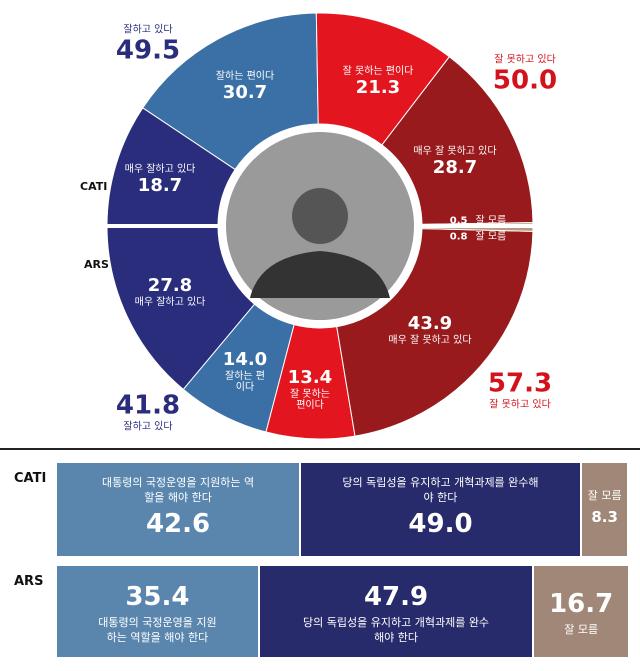 This screenshot has height=671, width=640. What do you see at coordinates (160, 185) in the screenshot?
I see `segment-value: 18.7` at bounding box center [160, 185].